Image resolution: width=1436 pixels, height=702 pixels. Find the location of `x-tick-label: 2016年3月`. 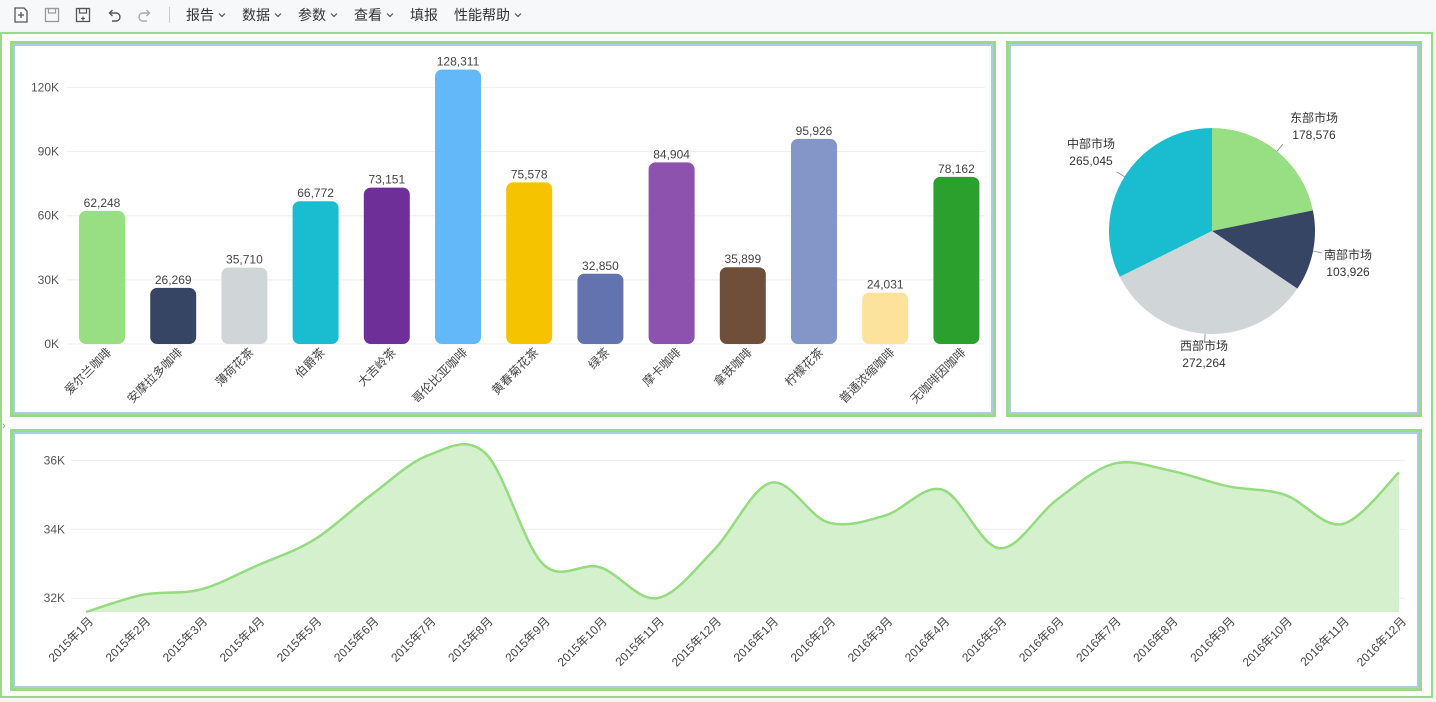

x-tick-label: 2016年3月 is located at coordinates (870, 639).